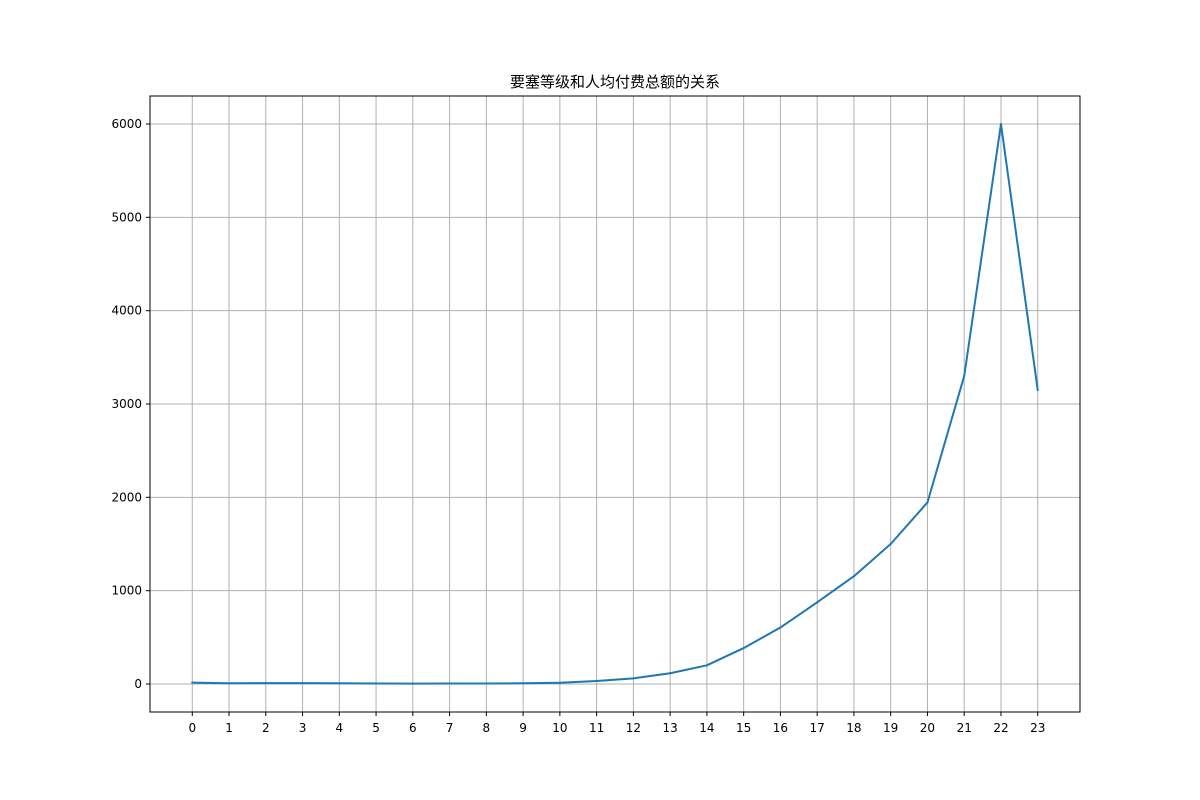  Describe the element at coordinates (780, 728) in the screenshot. I see `x-tick-label: 16` at that location.